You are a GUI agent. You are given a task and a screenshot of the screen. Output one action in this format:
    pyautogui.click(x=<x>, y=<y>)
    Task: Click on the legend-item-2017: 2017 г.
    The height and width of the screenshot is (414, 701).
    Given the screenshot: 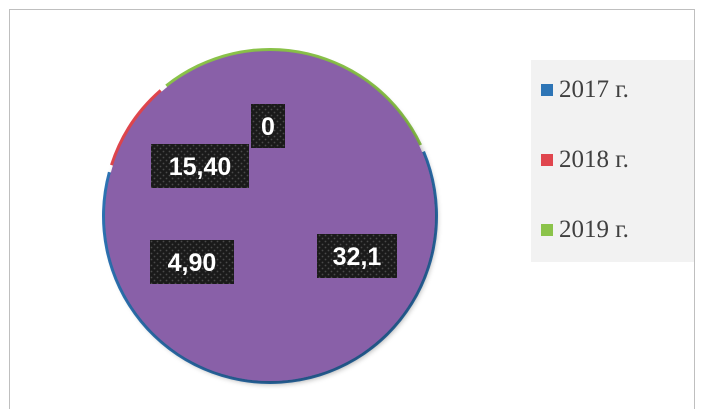 What is the action you would take?
    pyautogui.click(x=585, y=90)
    